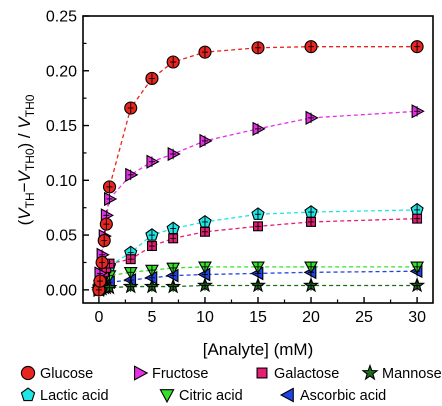 Image resolution: width=442 pixels, height=406 pixels. I want to click on legend-item: Mannose, so click(401, 372).